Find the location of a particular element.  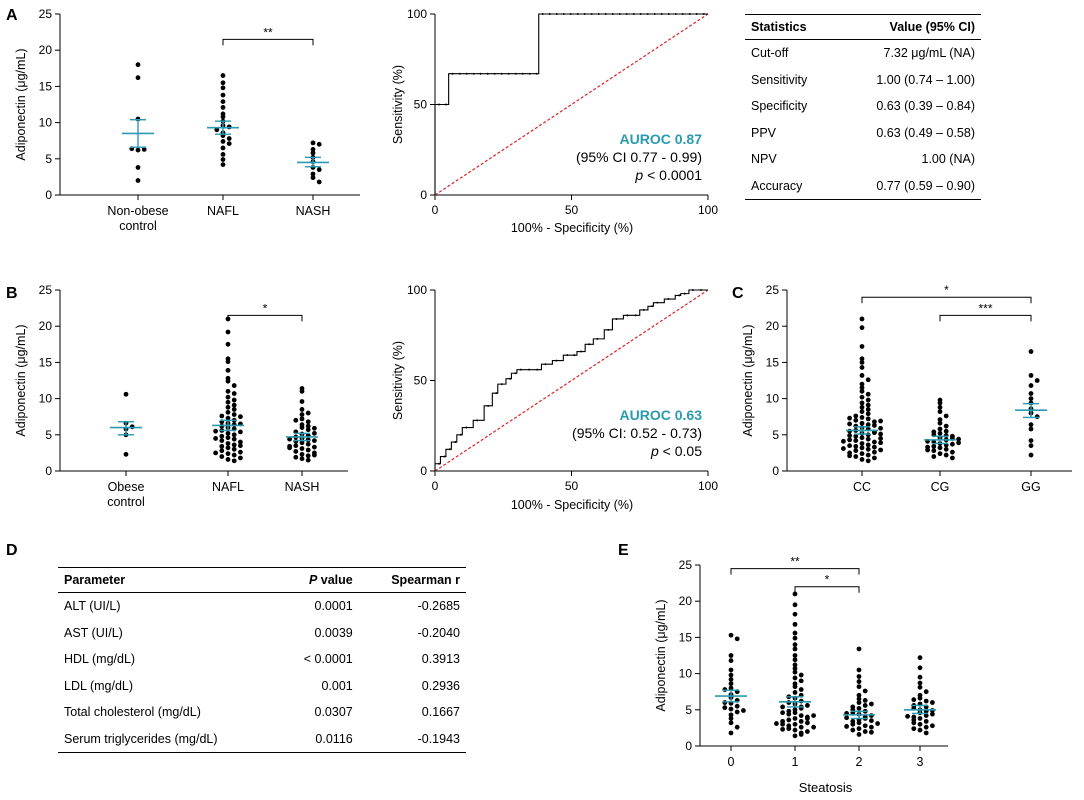

y-tick-label: 0 is located at coordinates (423, 471).